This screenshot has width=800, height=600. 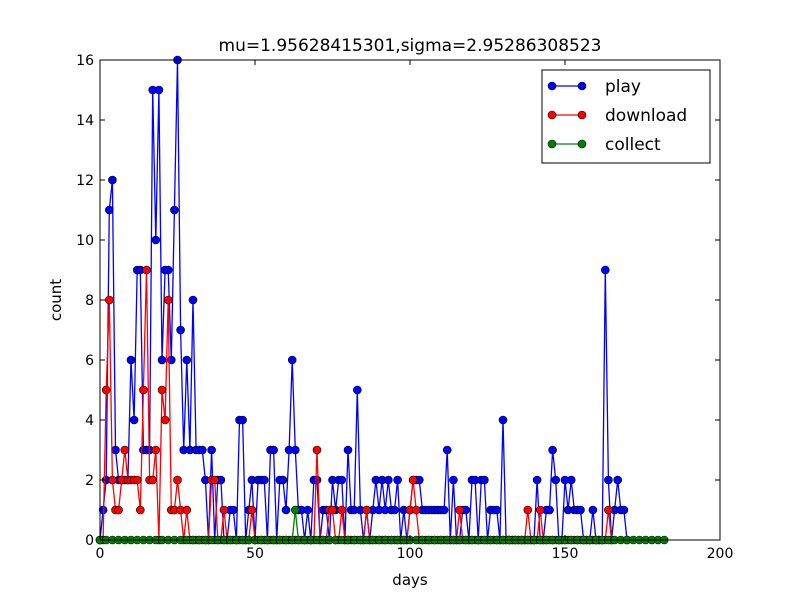 I want to click on legend-label-play: play, so click(x=623, y=87).